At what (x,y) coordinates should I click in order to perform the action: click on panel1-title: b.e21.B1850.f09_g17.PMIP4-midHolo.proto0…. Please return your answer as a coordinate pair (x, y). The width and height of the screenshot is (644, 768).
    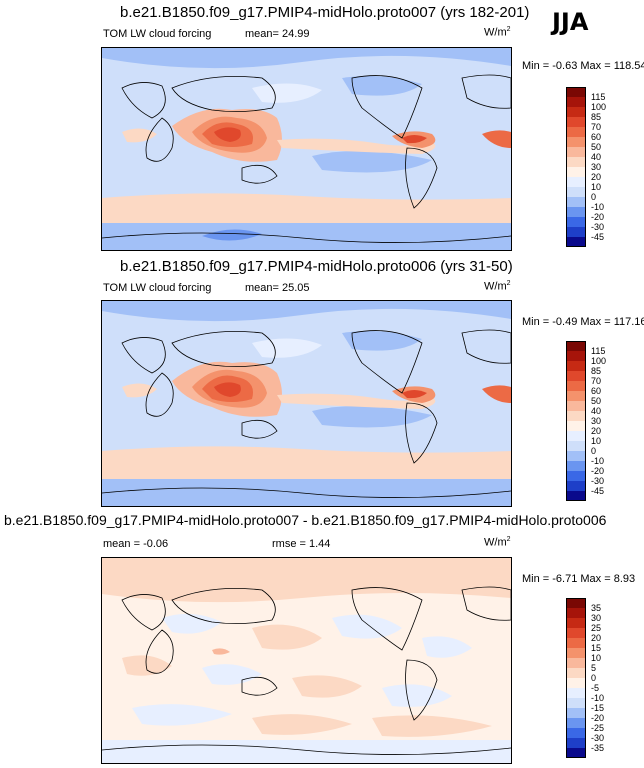
    Looking at the image, I should click on (325, 12).